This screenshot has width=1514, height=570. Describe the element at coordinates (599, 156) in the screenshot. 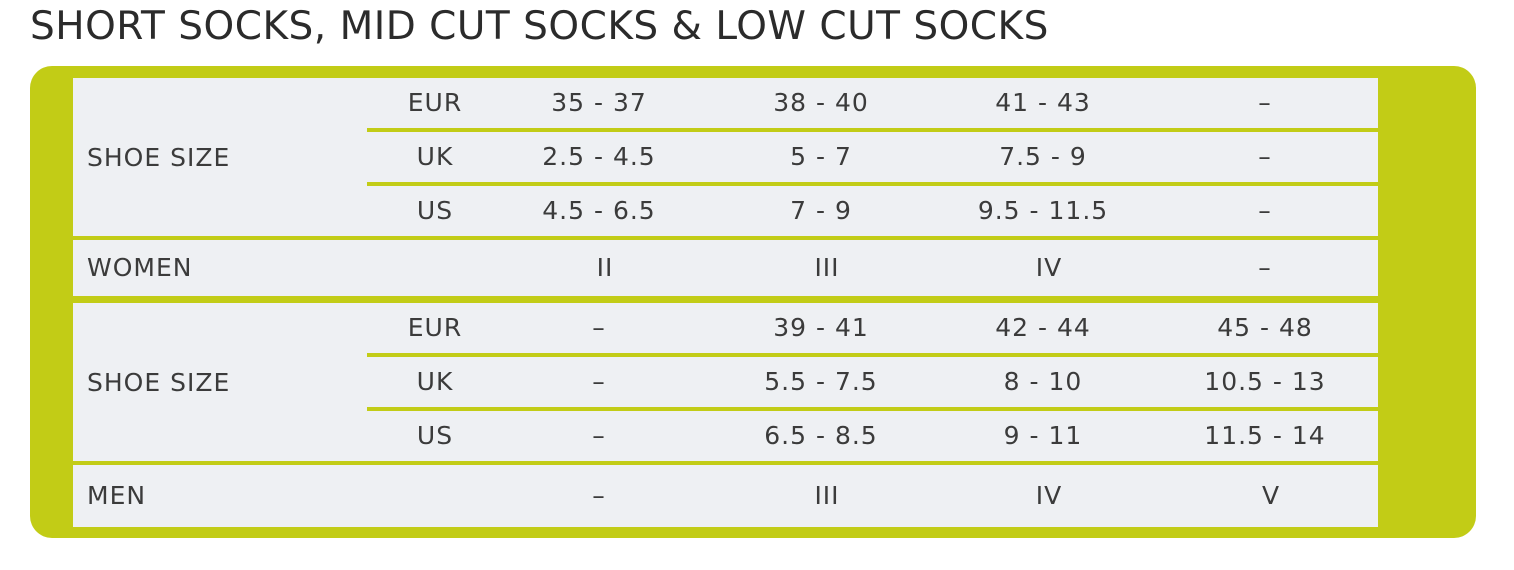

I see `size-cell: 2.5 - 4.5` at that location.